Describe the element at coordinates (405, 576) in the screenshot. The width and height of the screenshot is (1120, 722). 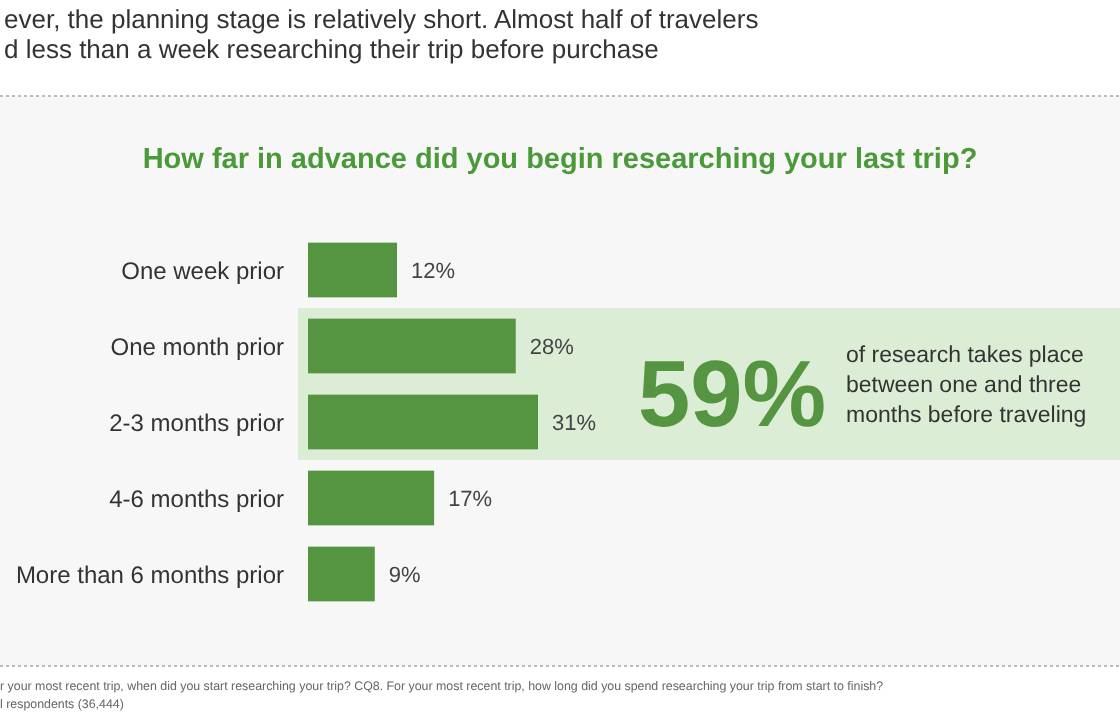
I see `data-label: 9%` at that location.